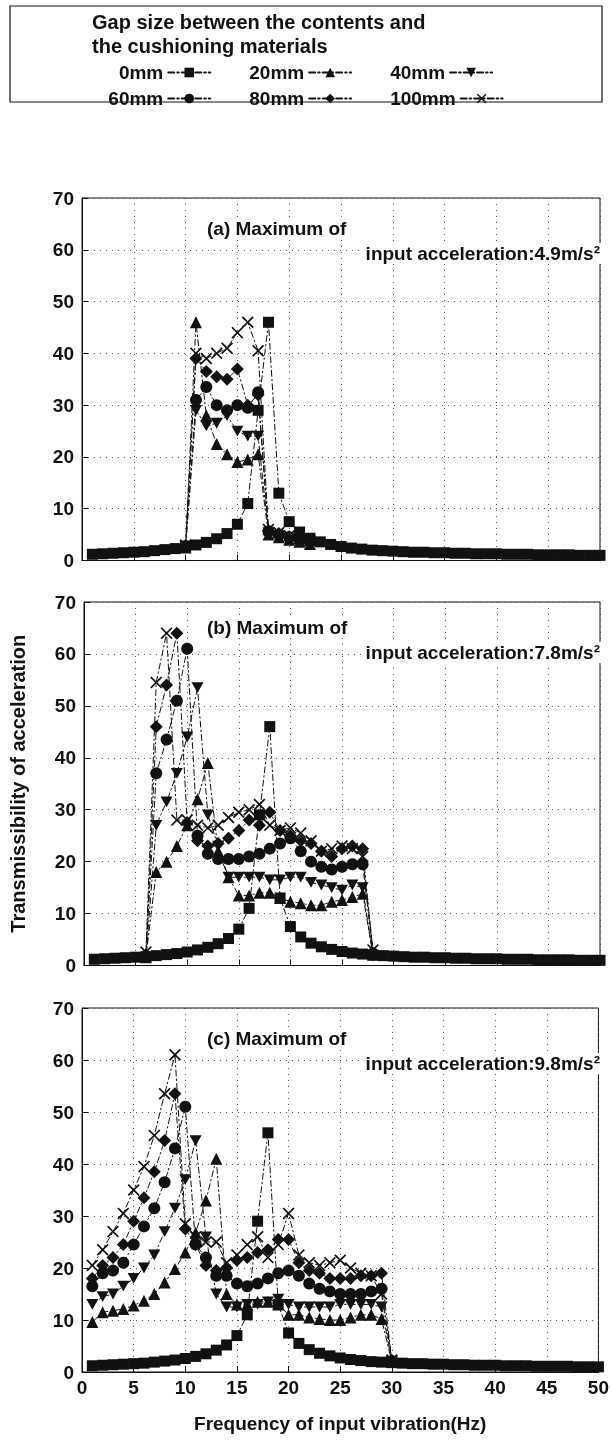 The height and width of the screenshot is (1454, 612). I want to click on legend-title: Gap size between the contents and the cushioning materials, so click(261, 34).